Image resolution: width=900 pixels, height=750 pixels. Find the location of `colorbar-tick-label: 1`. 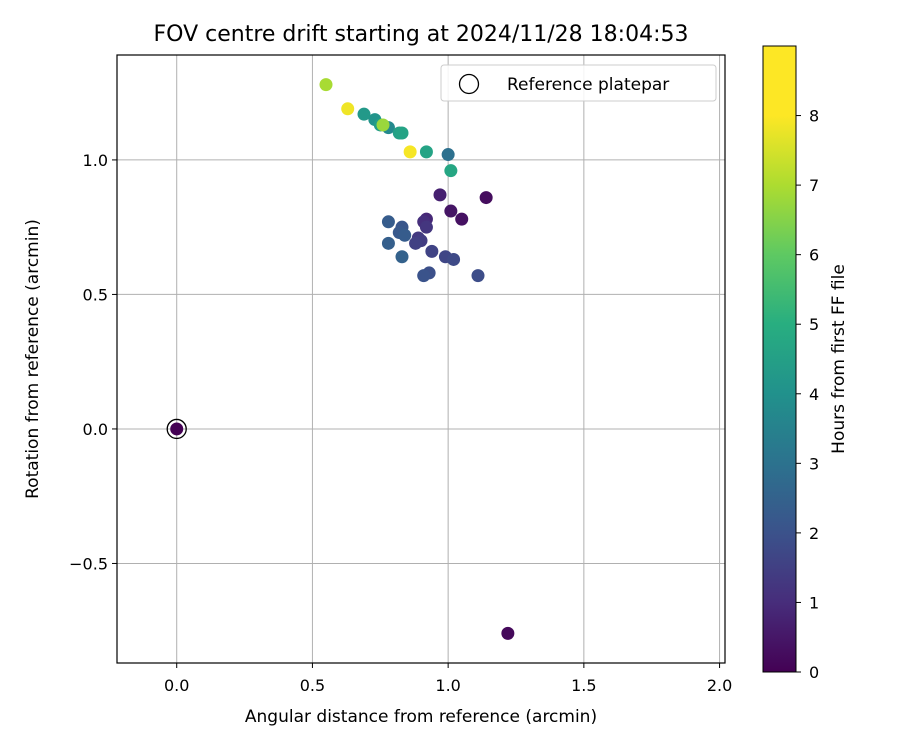

colorbar-tick-label: 1 is located at coordinates (814, 602).